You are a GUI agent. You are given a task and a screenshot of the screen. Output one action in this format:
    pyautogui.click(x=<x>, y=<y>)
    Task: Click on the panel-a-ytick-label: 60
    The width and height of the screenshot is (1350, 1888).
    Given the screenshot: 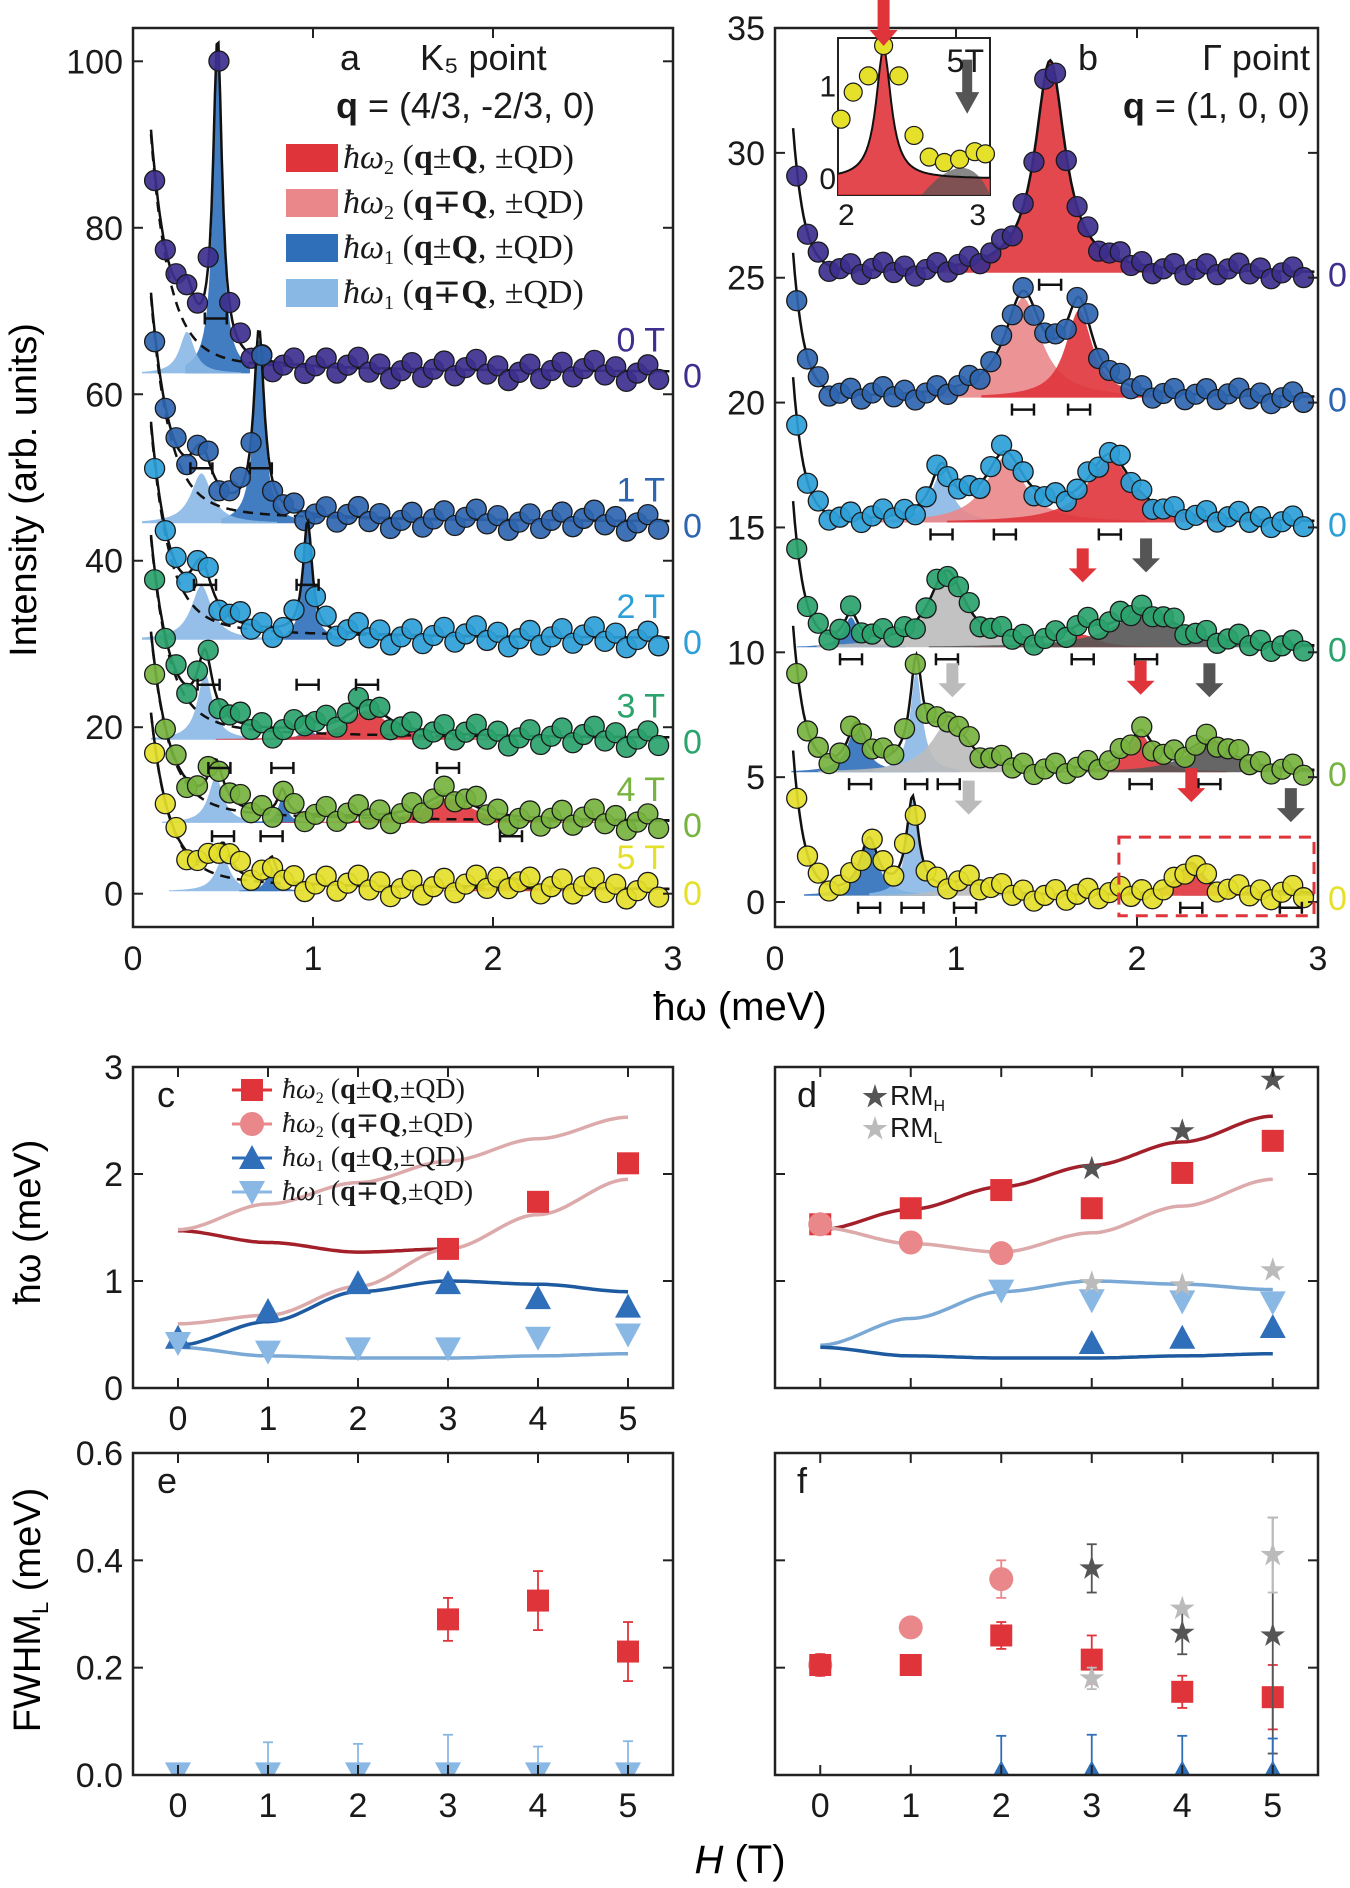 What is the action you would take?
    pyautogui.click(x=104, y=395)
    